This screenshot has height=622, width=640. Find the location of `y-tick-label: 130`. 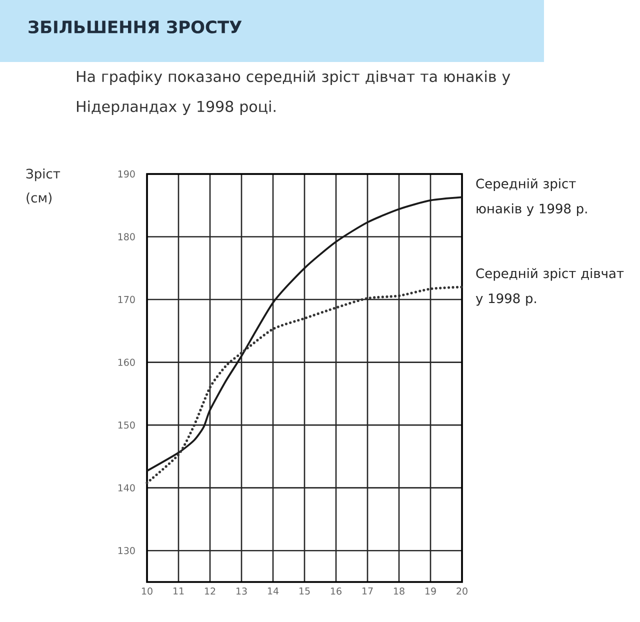

y-tick-label: 130 is located at coordinates (126, 550).